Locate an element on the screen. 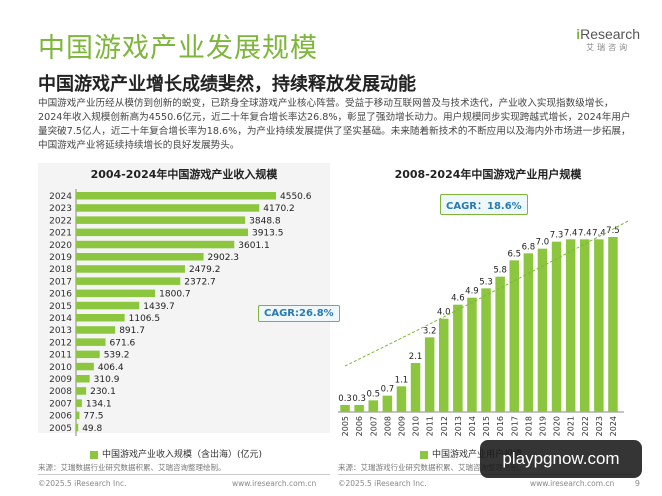 The height and width of the screenshot is (496, 662). data-label: 1.1 is located at coordinates (402, 380).